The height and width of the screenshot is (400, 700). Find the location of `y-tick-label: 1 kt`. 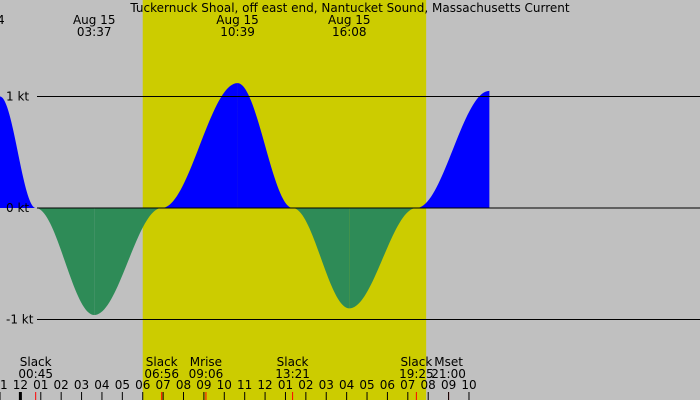

y-tick-label: 1 kt is located at coordinates (17, 97).